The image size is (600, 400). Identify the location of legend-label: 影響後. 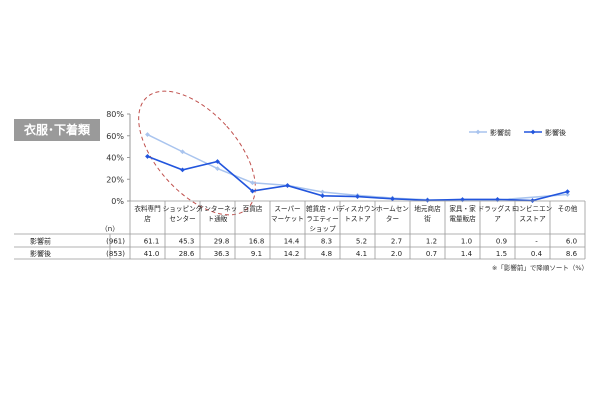
(555, 132).